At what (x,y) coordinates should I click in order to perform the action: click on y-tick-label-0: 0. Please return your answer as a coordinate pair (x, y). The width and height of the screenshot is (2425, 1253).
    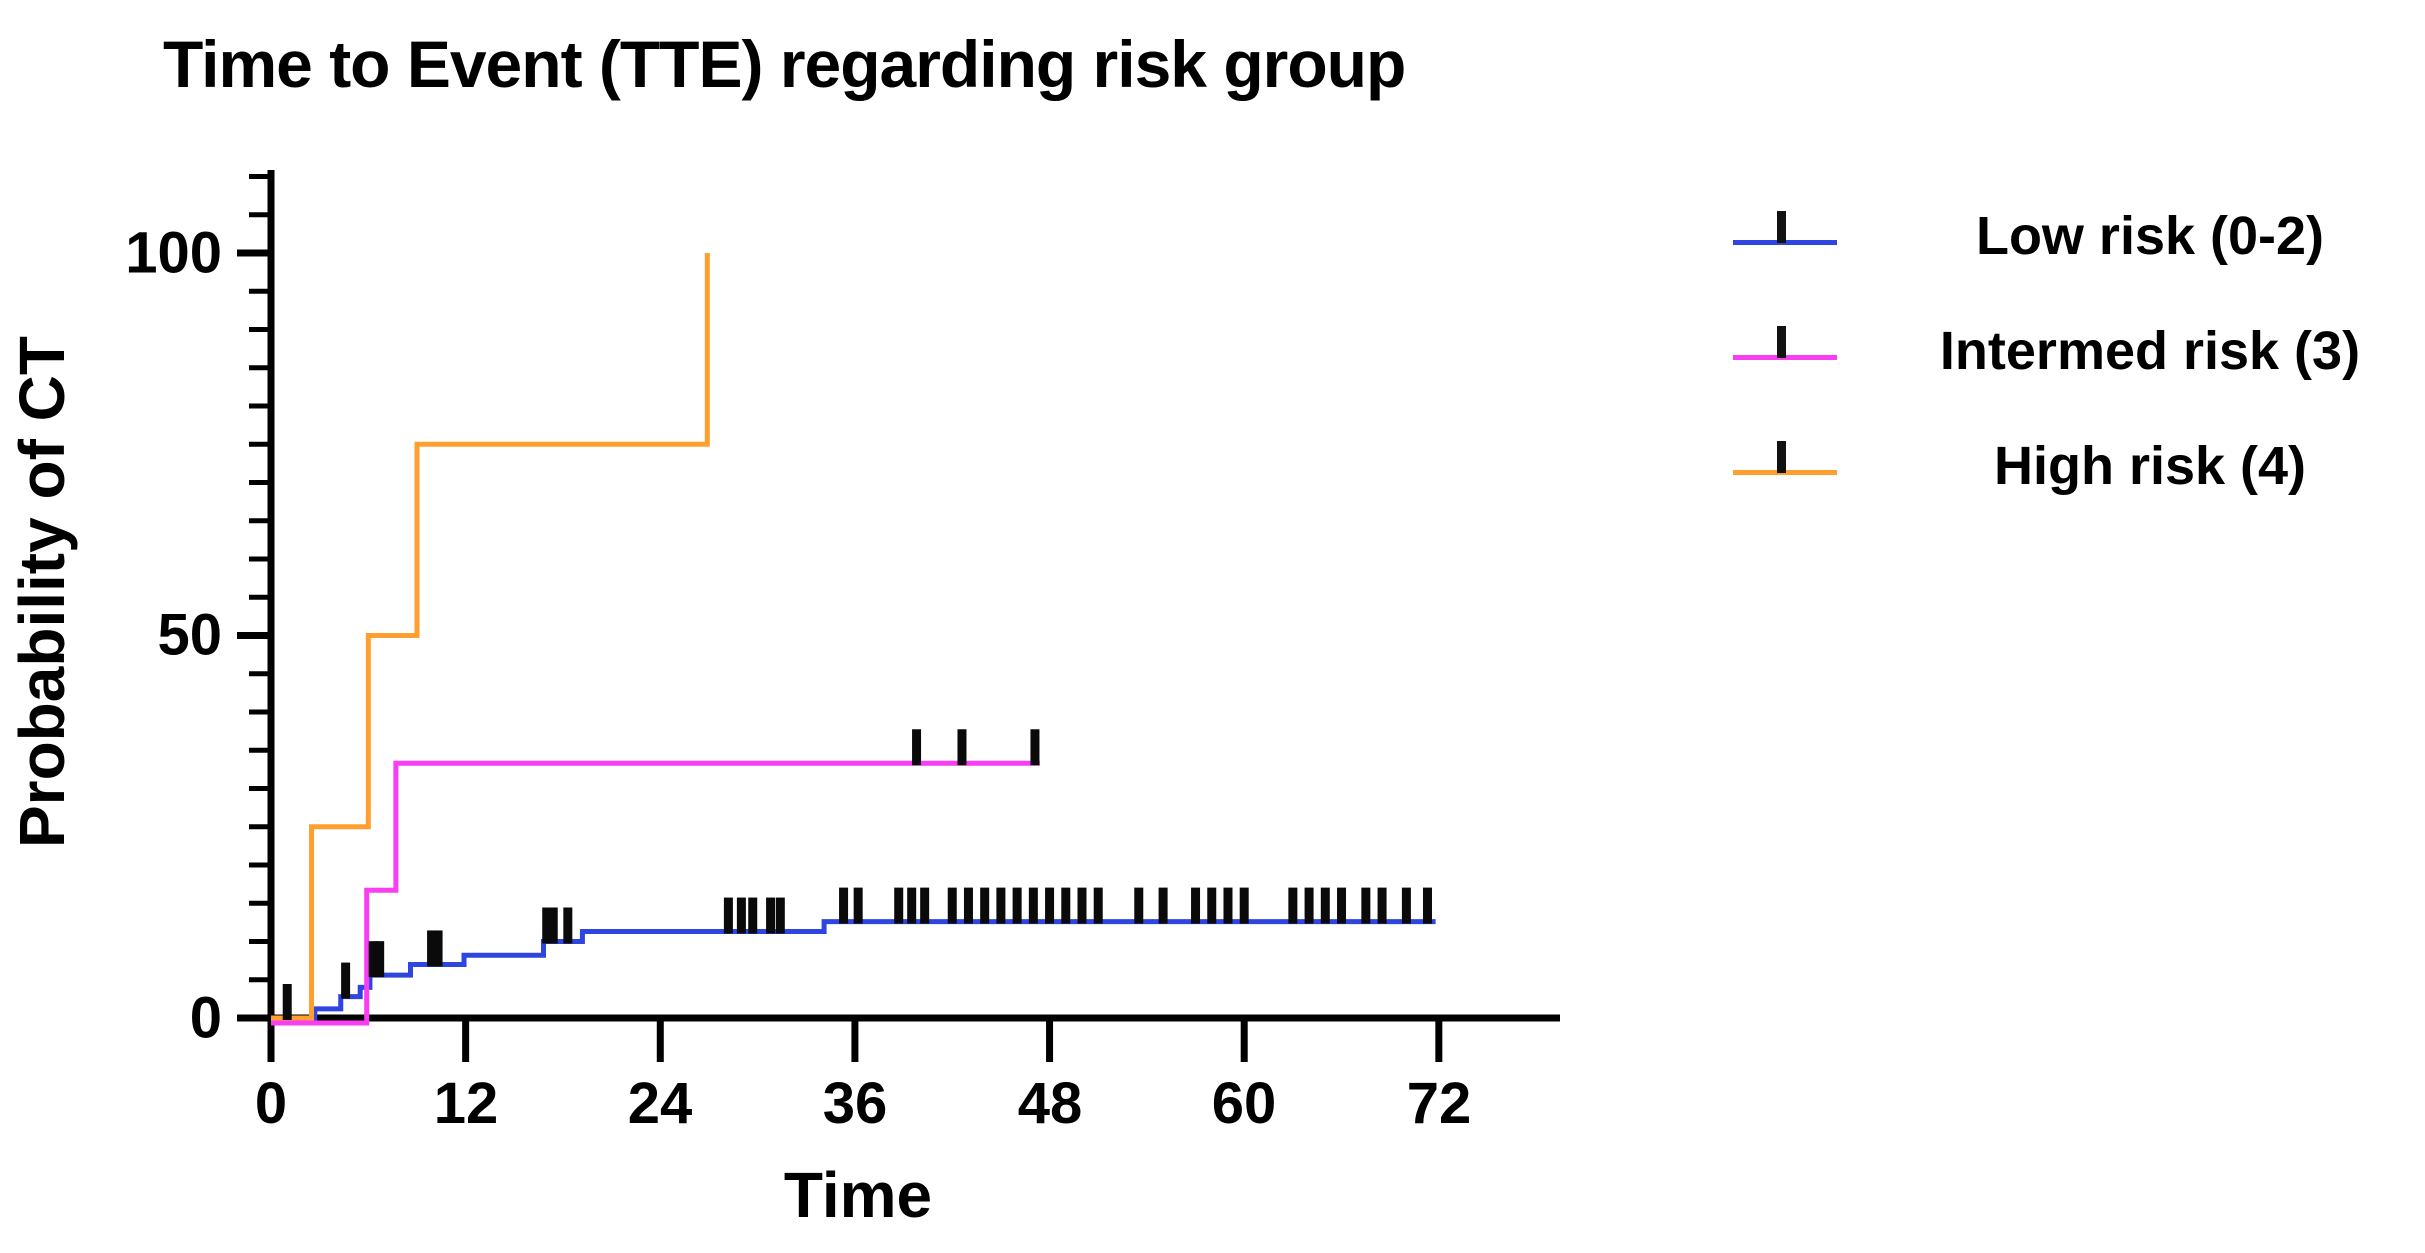
    Looking at the image, I should click on (205, 1018).